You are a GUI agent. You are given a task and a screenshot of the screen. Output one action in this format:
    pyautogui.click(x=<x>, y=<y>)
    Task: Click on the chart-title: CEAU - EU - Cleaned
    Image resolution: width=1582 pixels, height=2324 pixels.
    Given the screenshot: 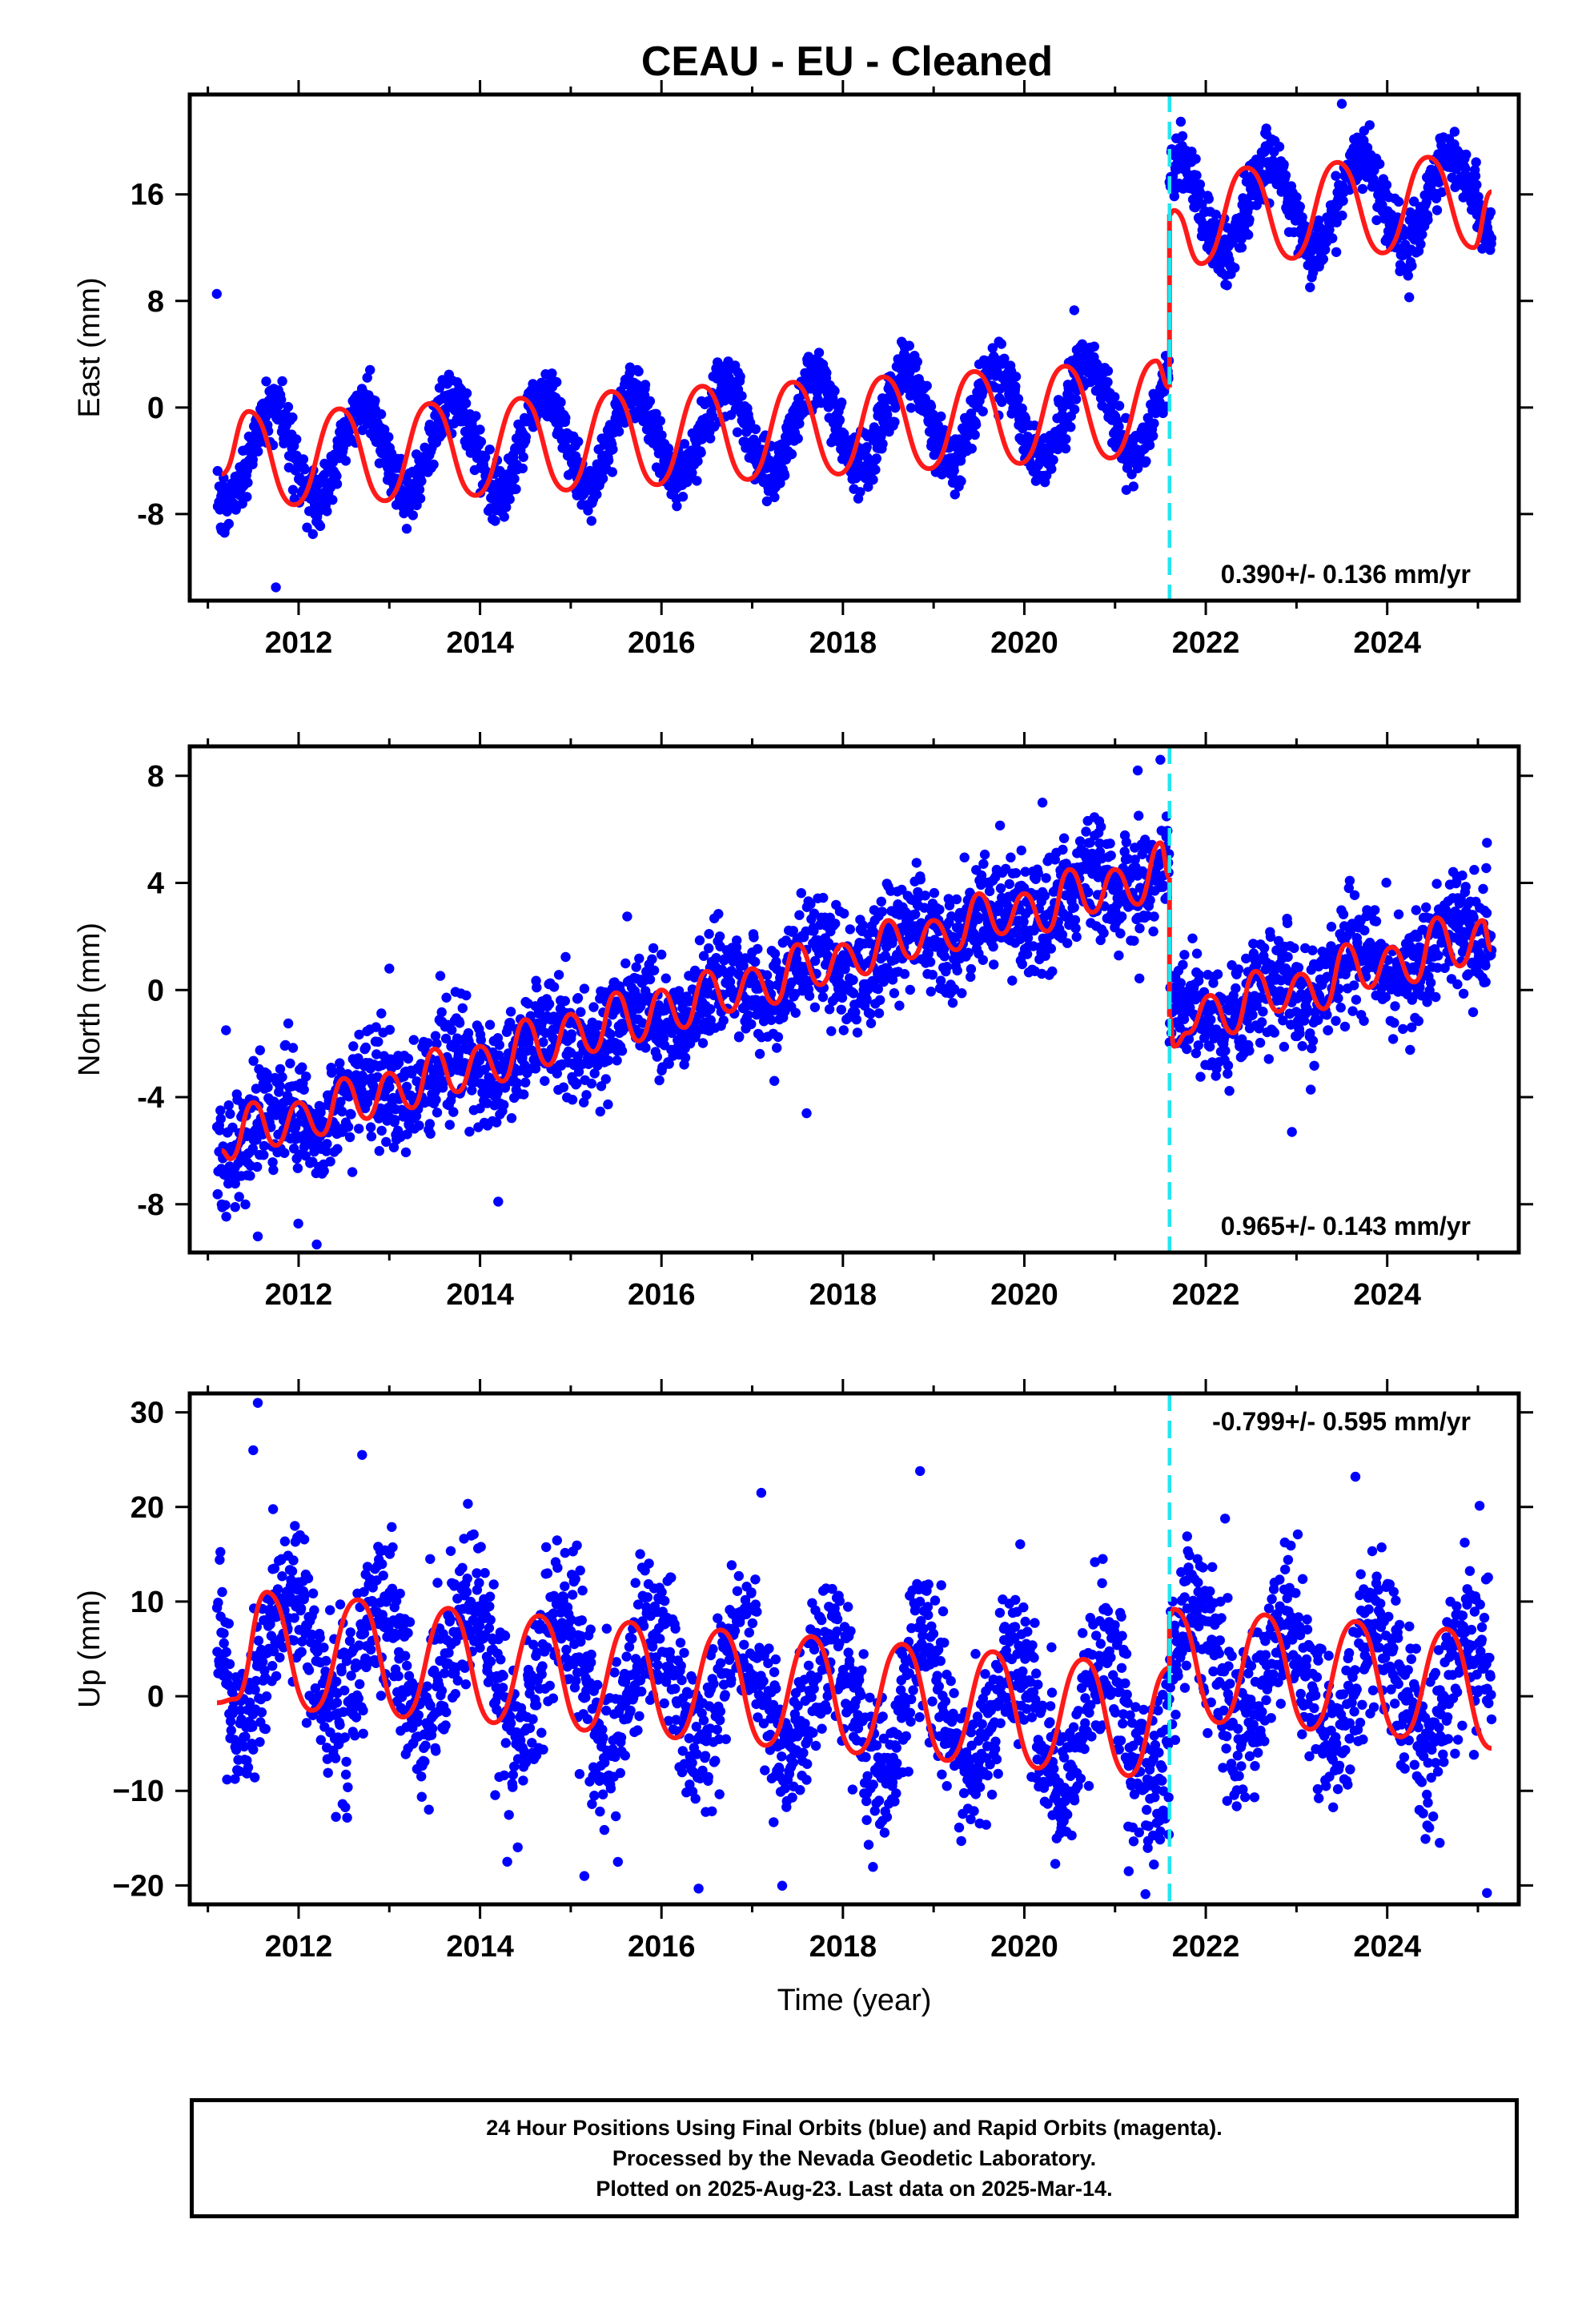 What is the action you would take?
    pyautogui.click(x=847, y=61)
    